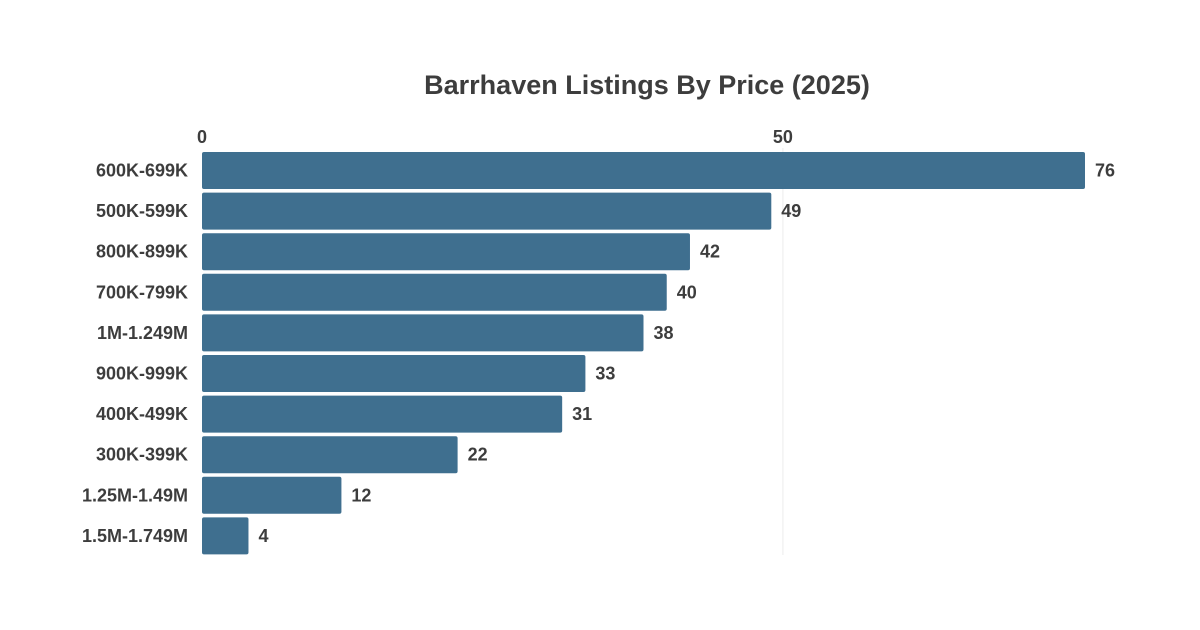 This screenshot has width=1200, height=630. I want to click on category-label-1.25M-1.49M: 1.25M-1.49M, so click(135, 495).